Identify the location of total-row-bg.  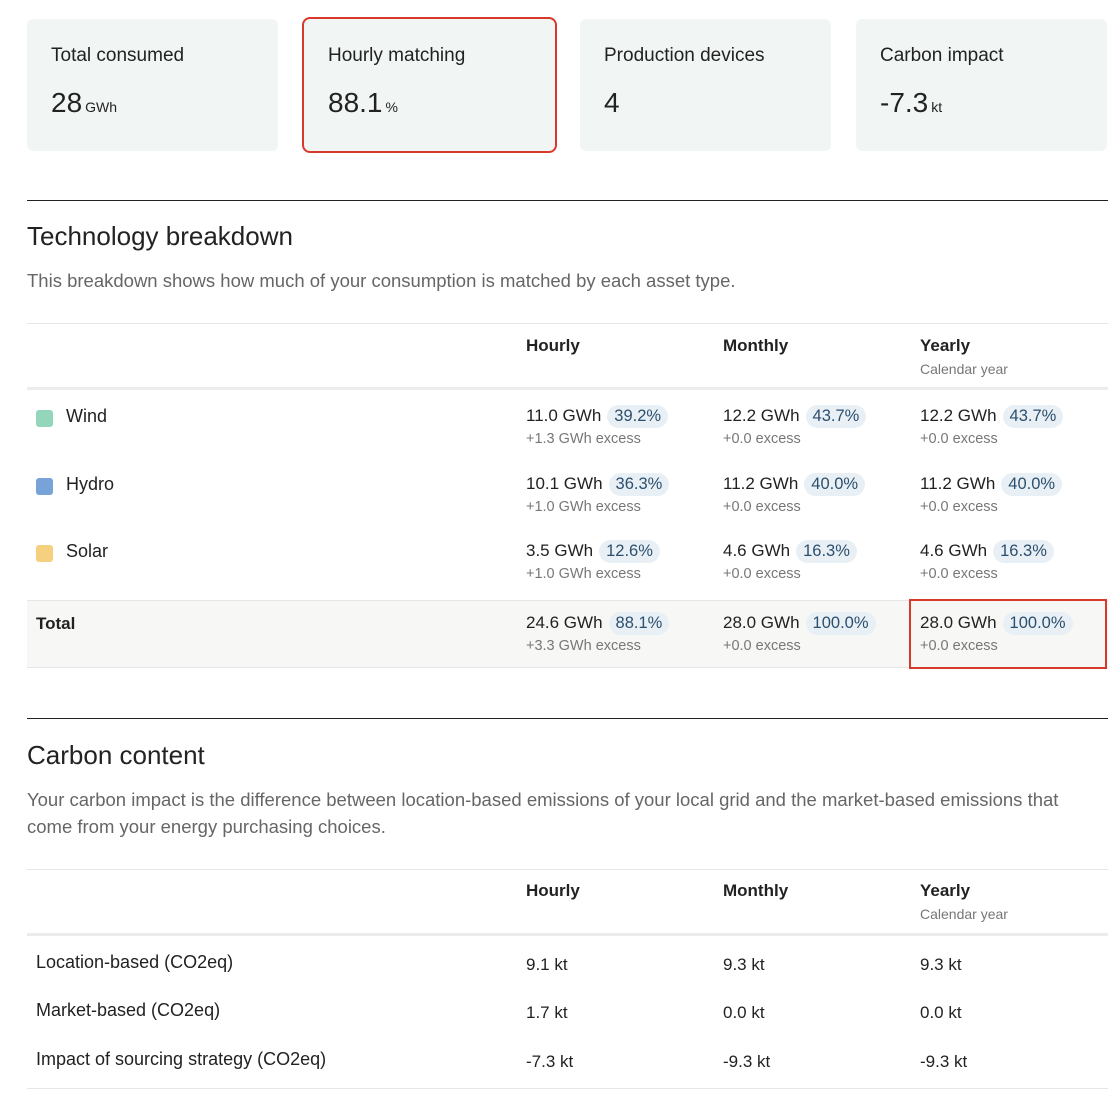
(567, 634).